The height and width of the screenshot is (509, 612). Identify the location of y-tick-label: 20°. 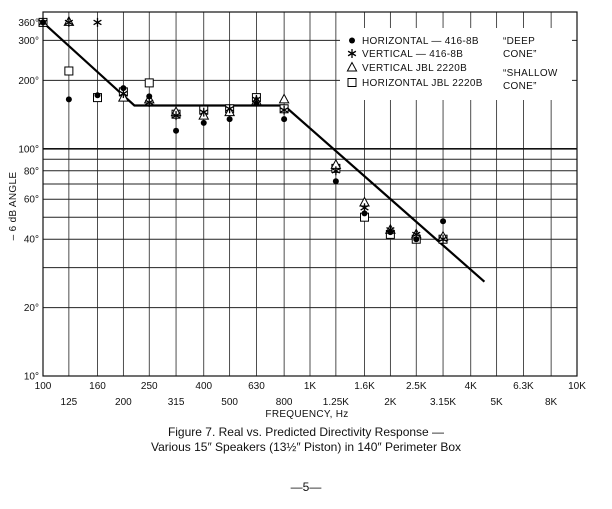
(31, 308).